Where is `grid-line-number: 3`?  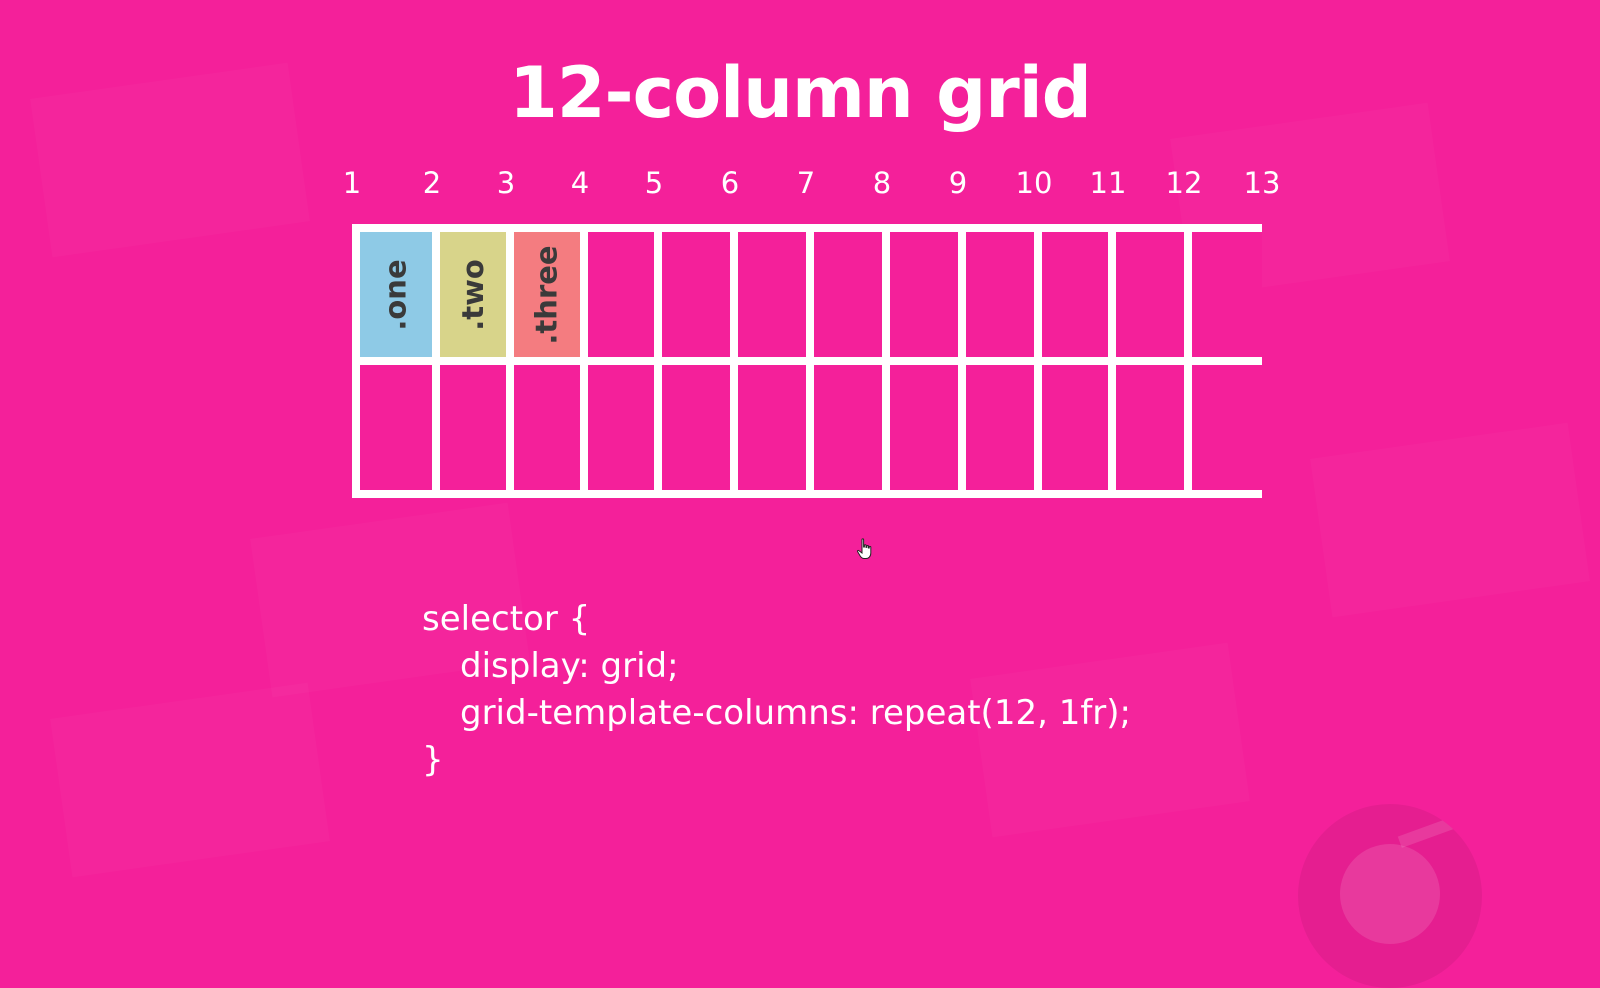
grid-line-number: 3 is located at coordinates (506, 183).